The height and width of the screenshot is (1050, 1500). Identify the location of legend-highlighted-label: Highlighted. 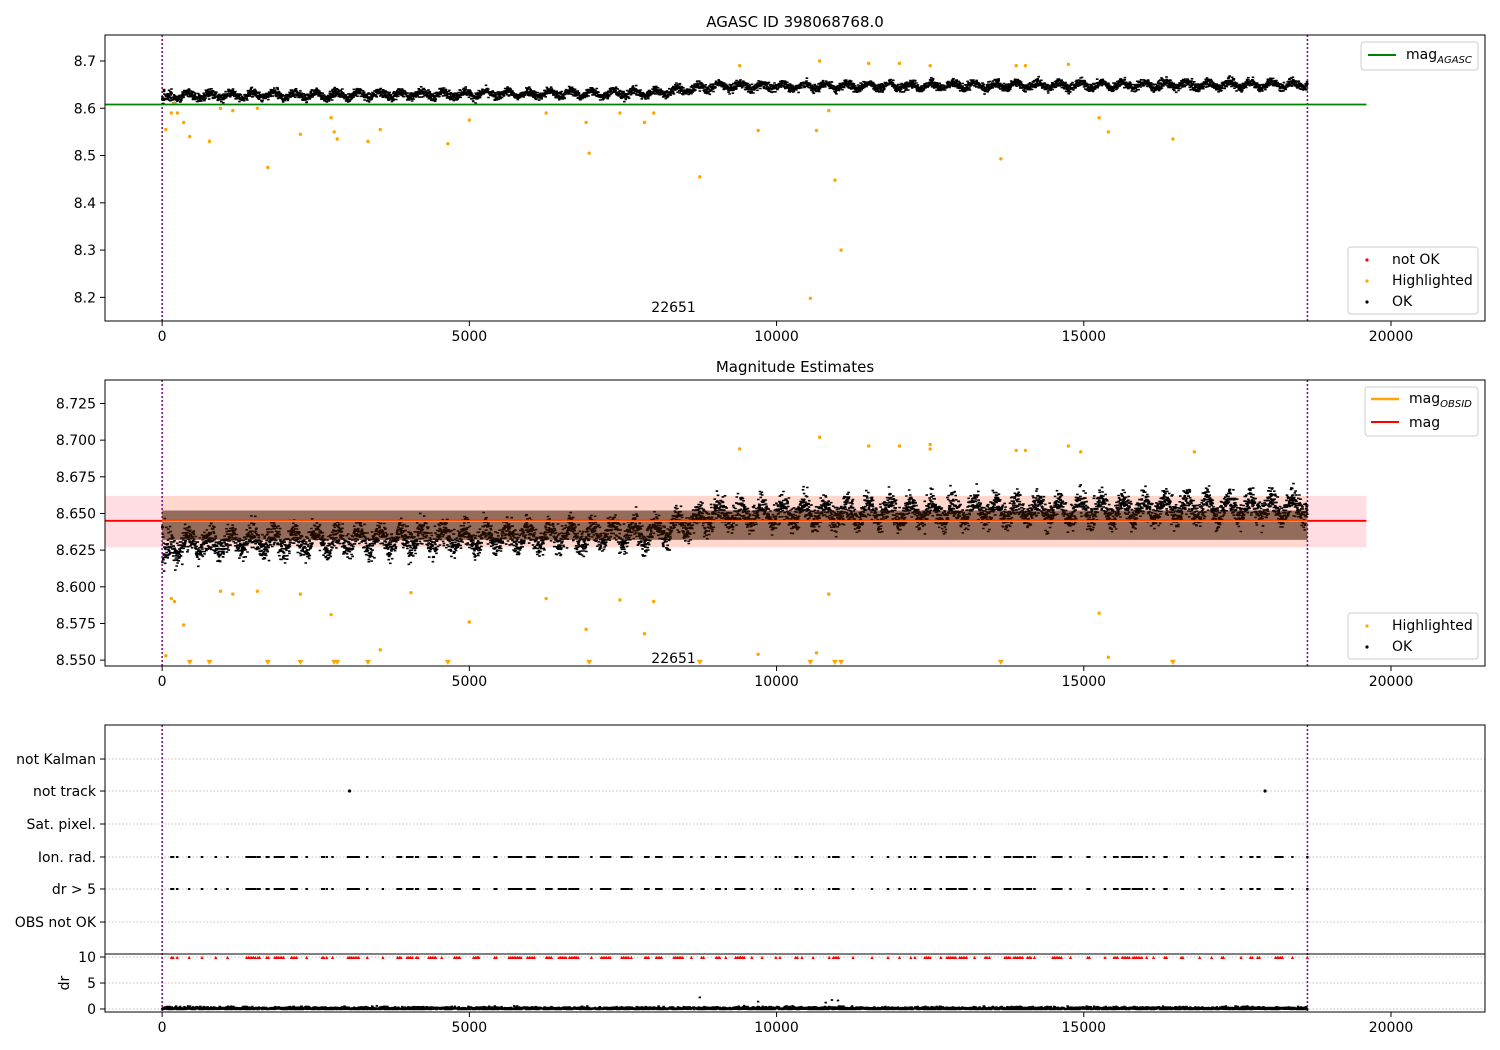
(1432, 281).